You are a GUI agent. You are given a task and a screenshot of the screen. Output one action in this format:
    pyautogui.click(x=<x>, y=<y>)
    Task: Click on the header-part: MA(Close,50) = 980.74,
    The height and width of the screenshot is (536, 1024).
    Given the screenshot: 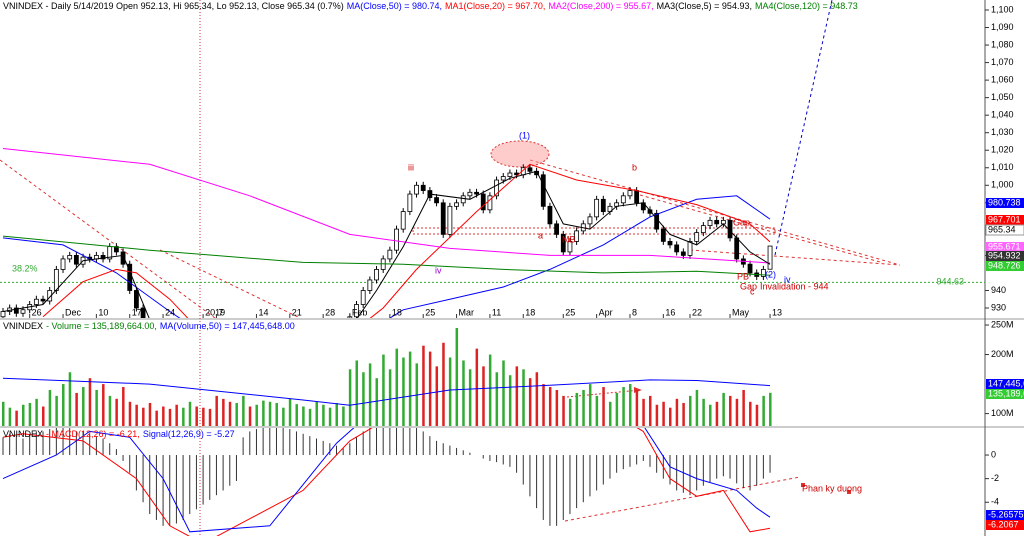 What is the action you would take?
    pyautogui.click(x=394, y=6)
    